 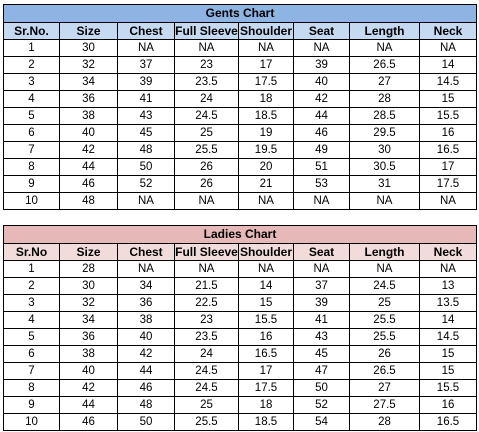 I want to click on table-cell: 26.5, so click(x=384, y=371).